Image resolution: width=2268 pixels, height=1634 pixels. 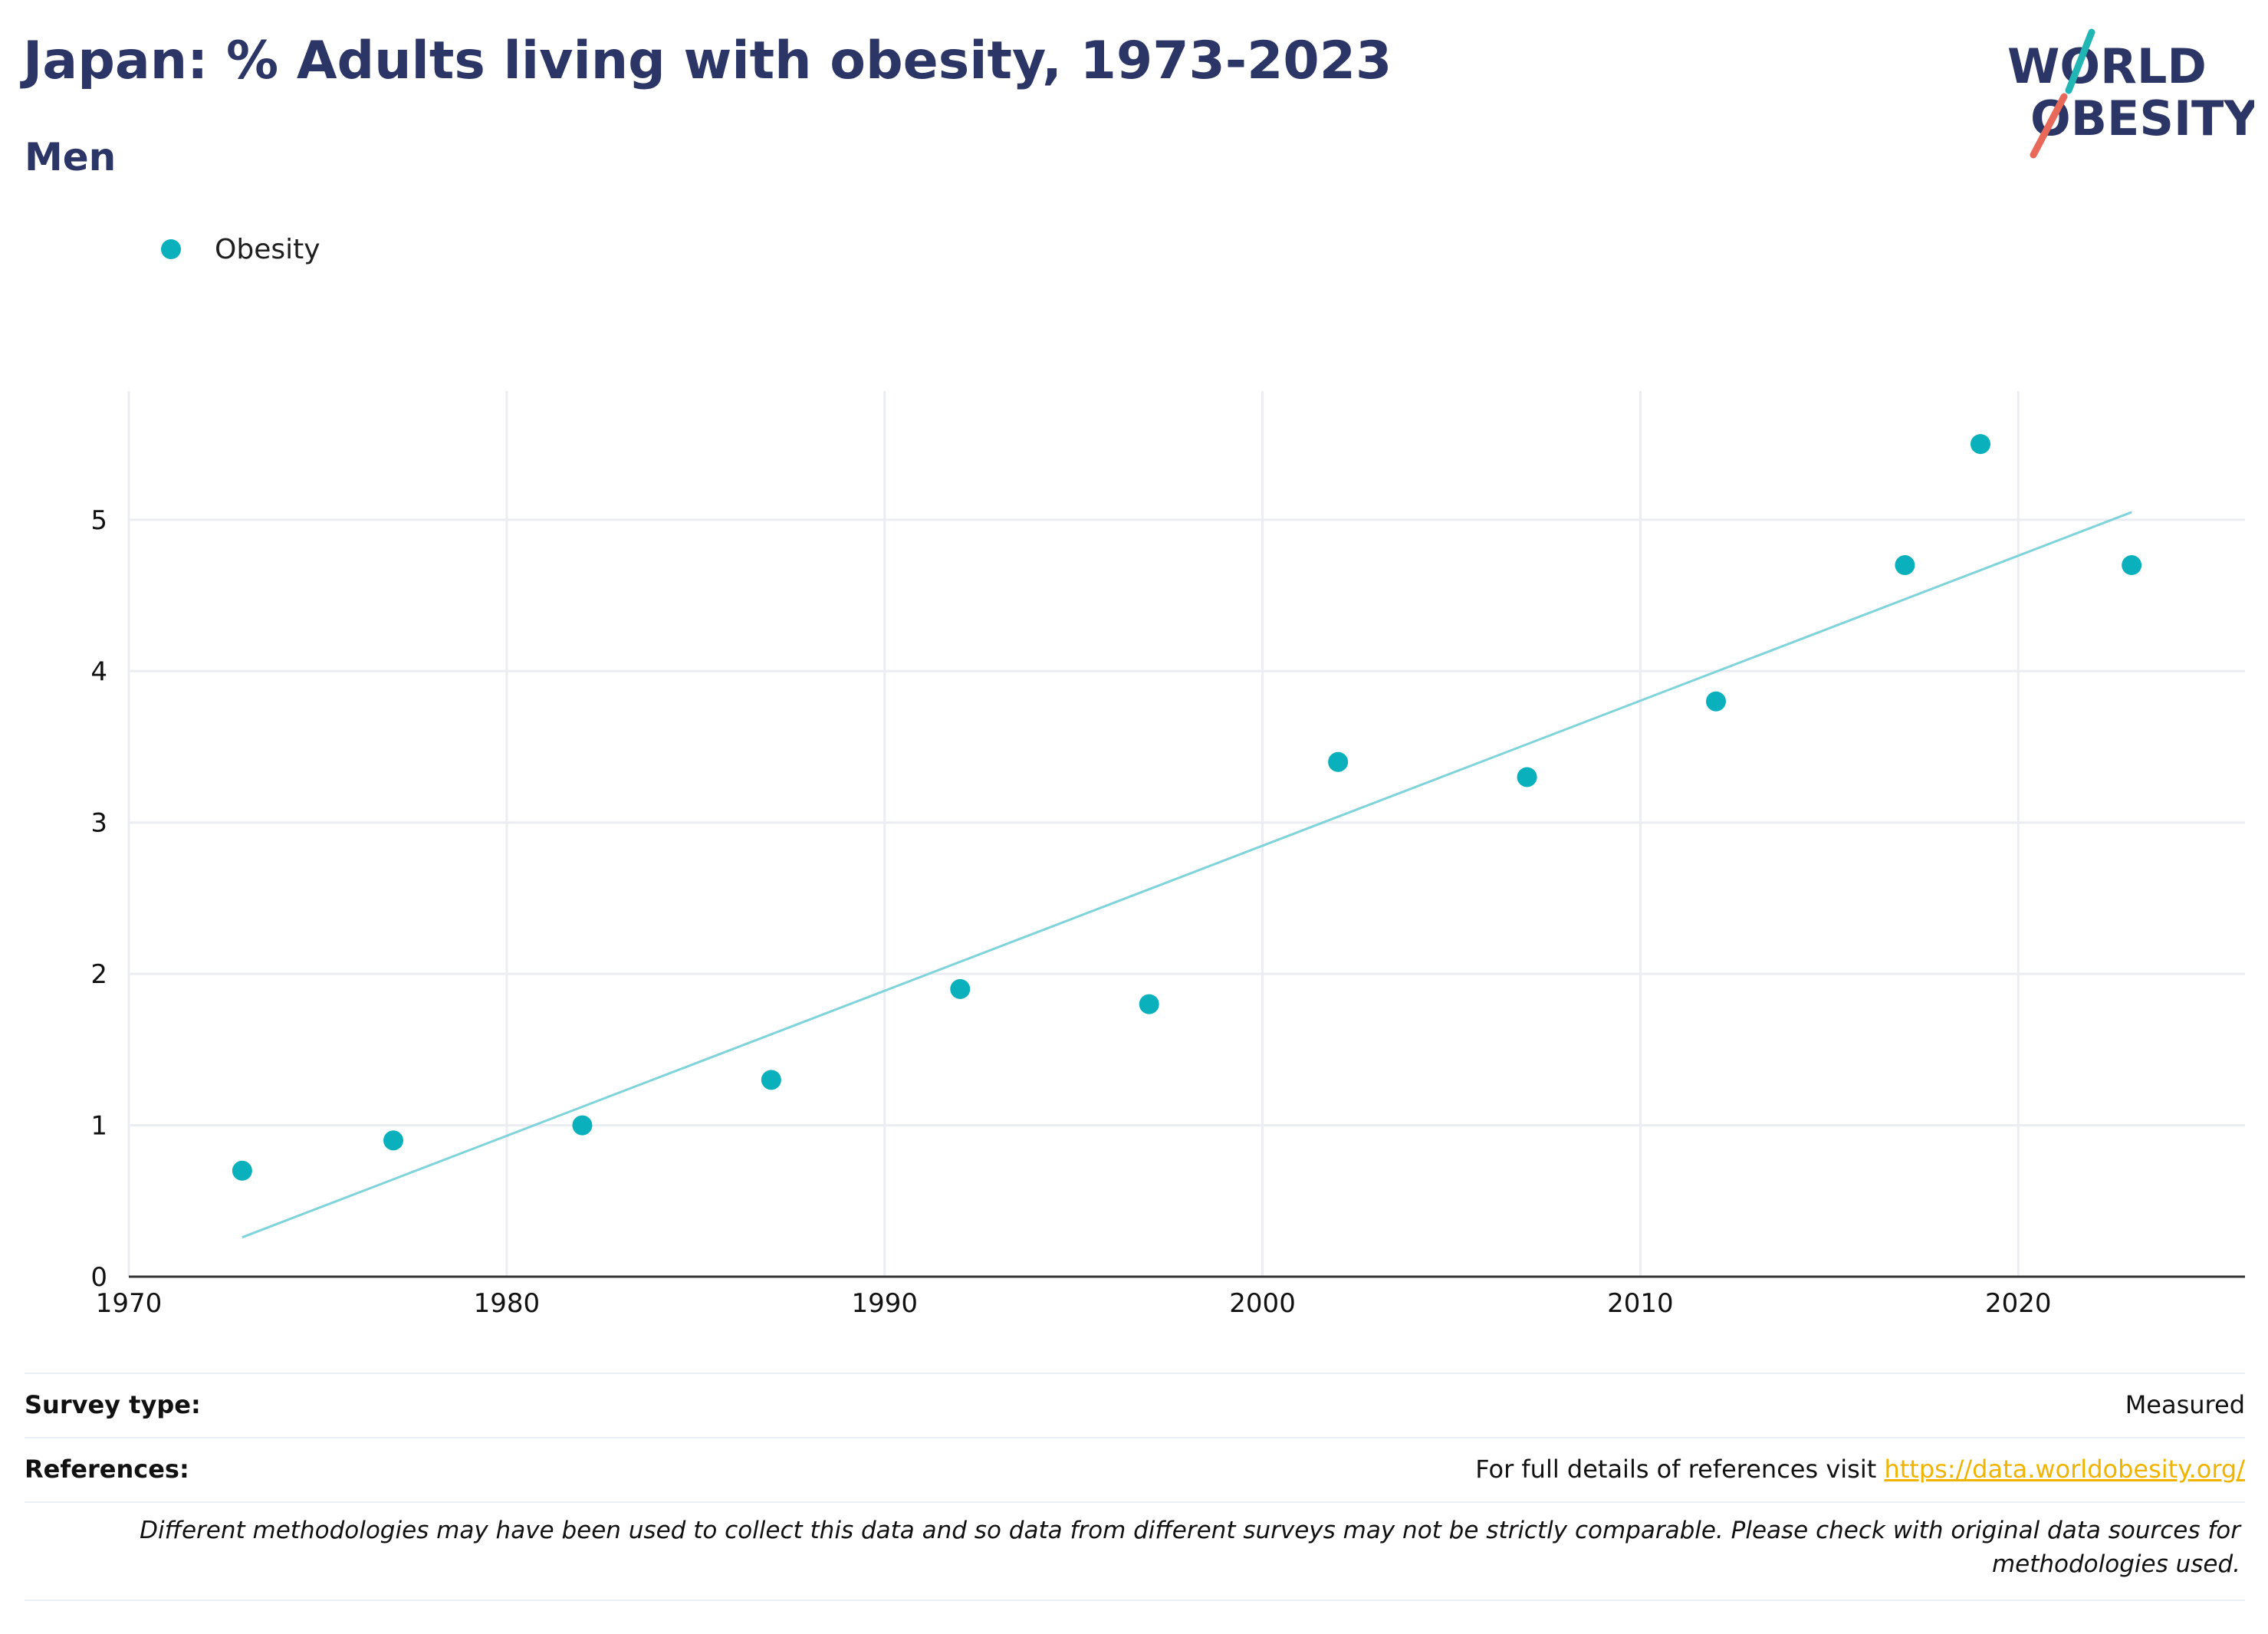 I want to click on y-axis-ticks: 0 1 2 3 4 5, so click(x=98, y=899).